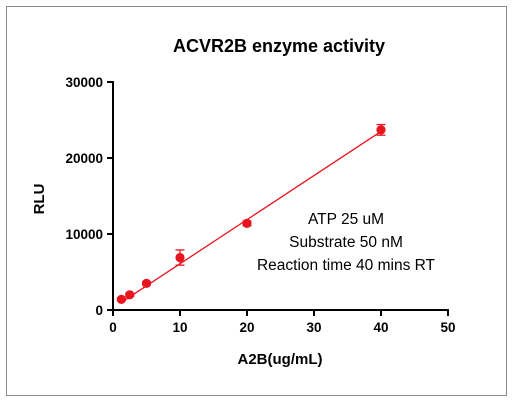 The image size is (516, 404). What do you see at coordinates (380, 327) in the screenshot?
I see `x-tick-label: 40` at bounding box center [380, 327].